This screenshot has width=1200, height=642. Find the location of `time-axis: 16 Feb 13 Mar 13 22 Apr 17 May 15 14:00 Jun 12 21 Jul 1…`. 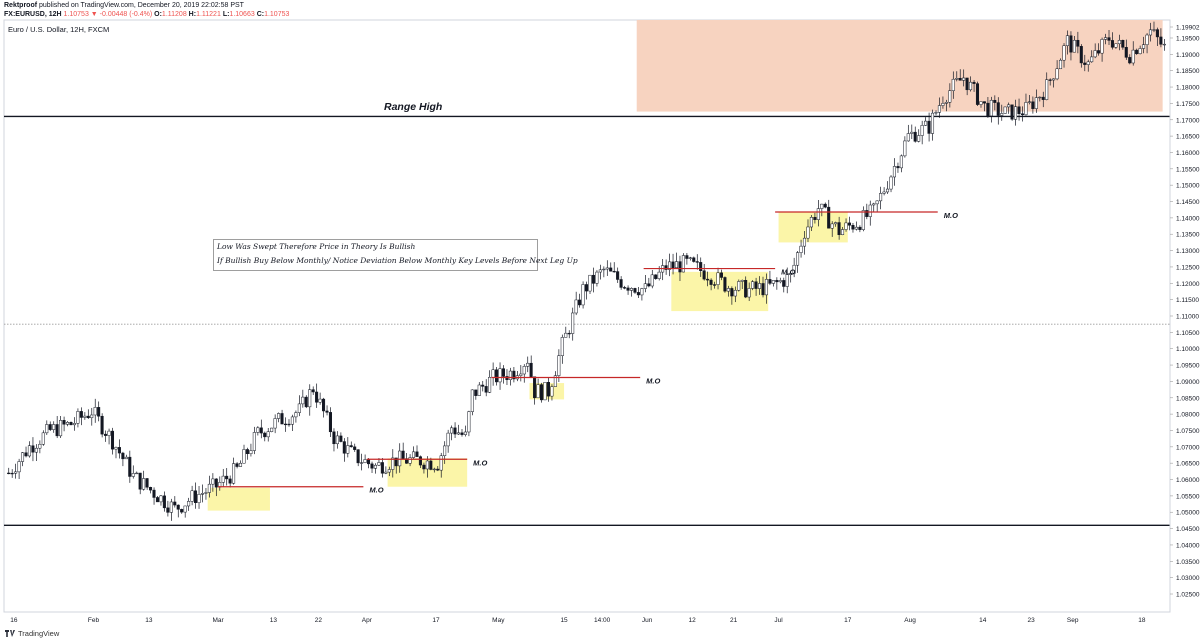

time-axis: 16 Feb 13 Mar 13 22 Apr 17 May 15 14:00 Jun 12 21 Jul 1… is located at coordinates (587, 617).